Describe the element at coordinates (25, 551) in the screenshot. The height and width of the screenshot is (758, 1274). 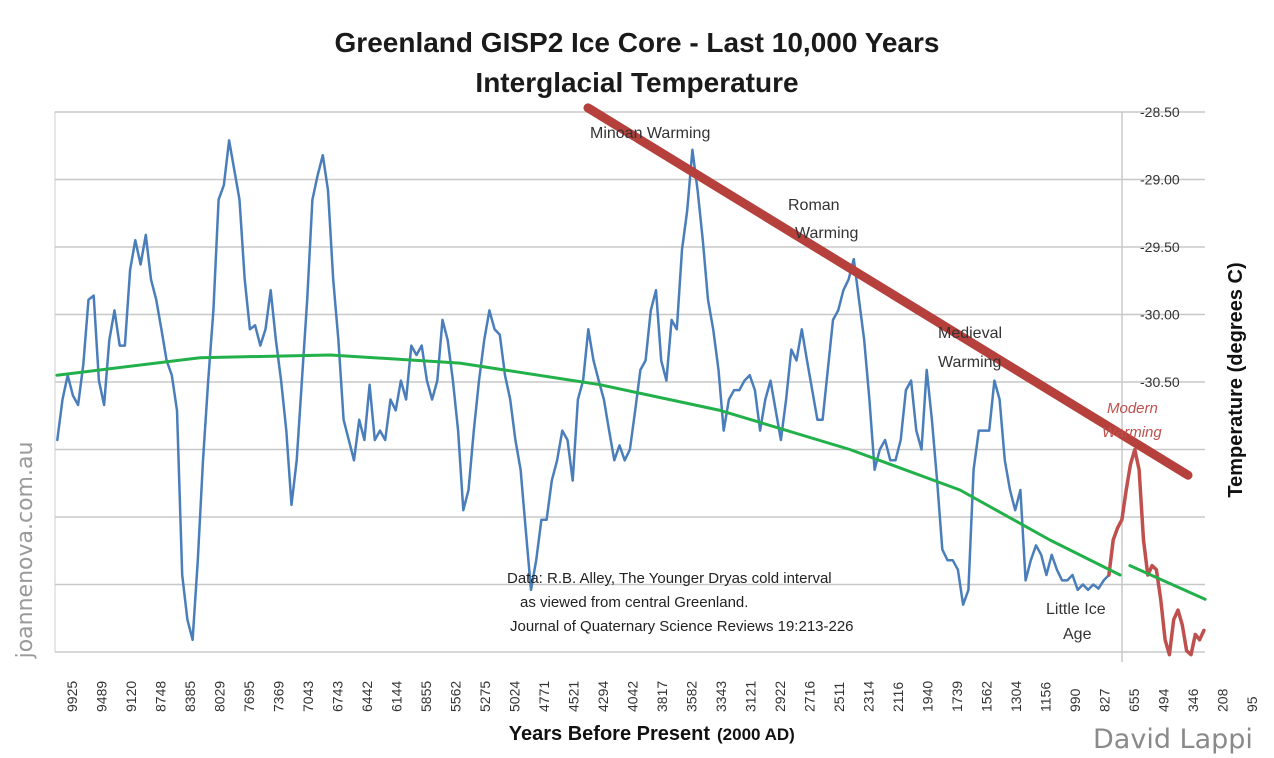
I see `watermark: joannenova.com.au` at that location.